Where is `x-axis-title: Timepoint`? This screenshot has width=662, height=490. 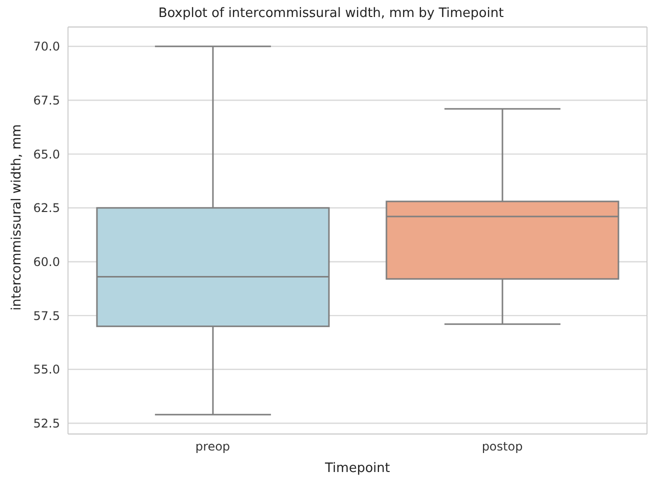
x-axis-title: Timepoint is located at coordinates (357, 468).